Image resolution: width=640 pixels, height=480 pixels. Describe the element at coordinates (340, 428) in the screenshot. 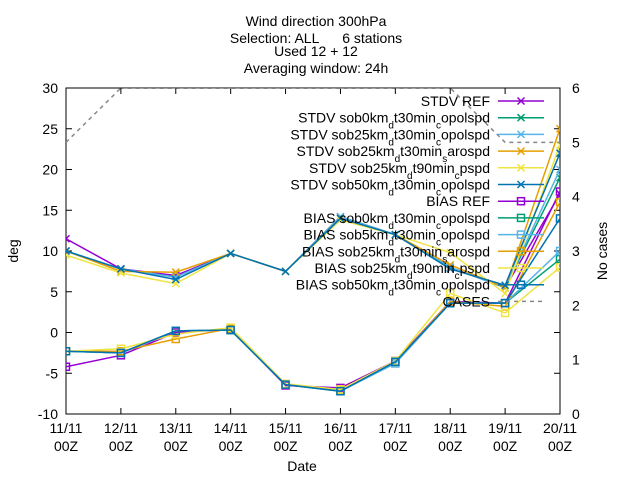

I see `x-tick-label: 16/11` at that location.